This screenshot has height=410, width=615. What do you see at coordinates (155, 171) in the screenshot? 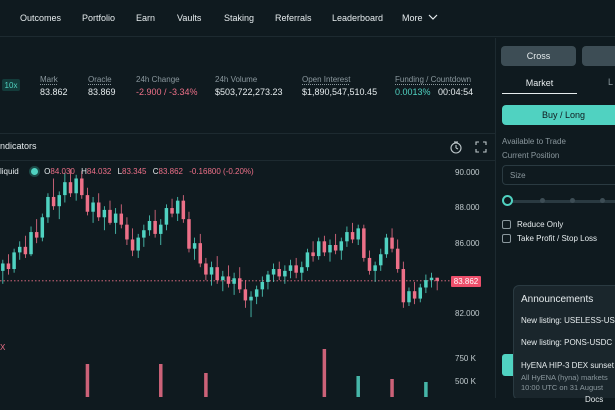
I see `ohlc-c-label: C` at bounding box center [155, 171].